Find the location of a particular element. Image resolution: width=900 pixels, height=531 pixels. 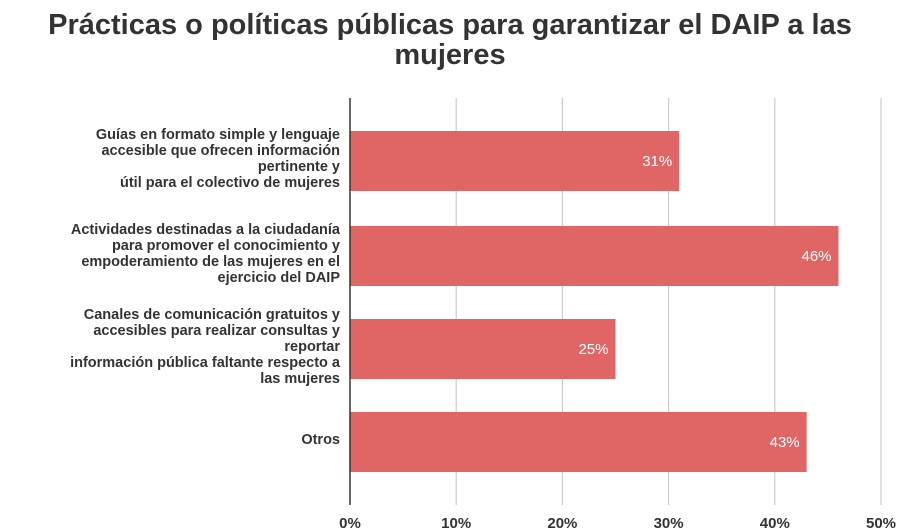

x-tick-label: 0% is located at coordinates (350, 523).